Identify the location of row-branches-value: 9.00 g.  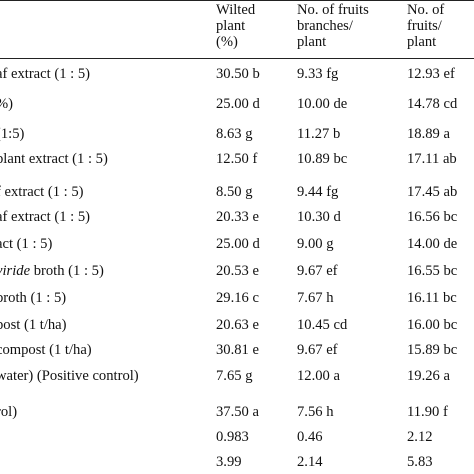
(315, 244).